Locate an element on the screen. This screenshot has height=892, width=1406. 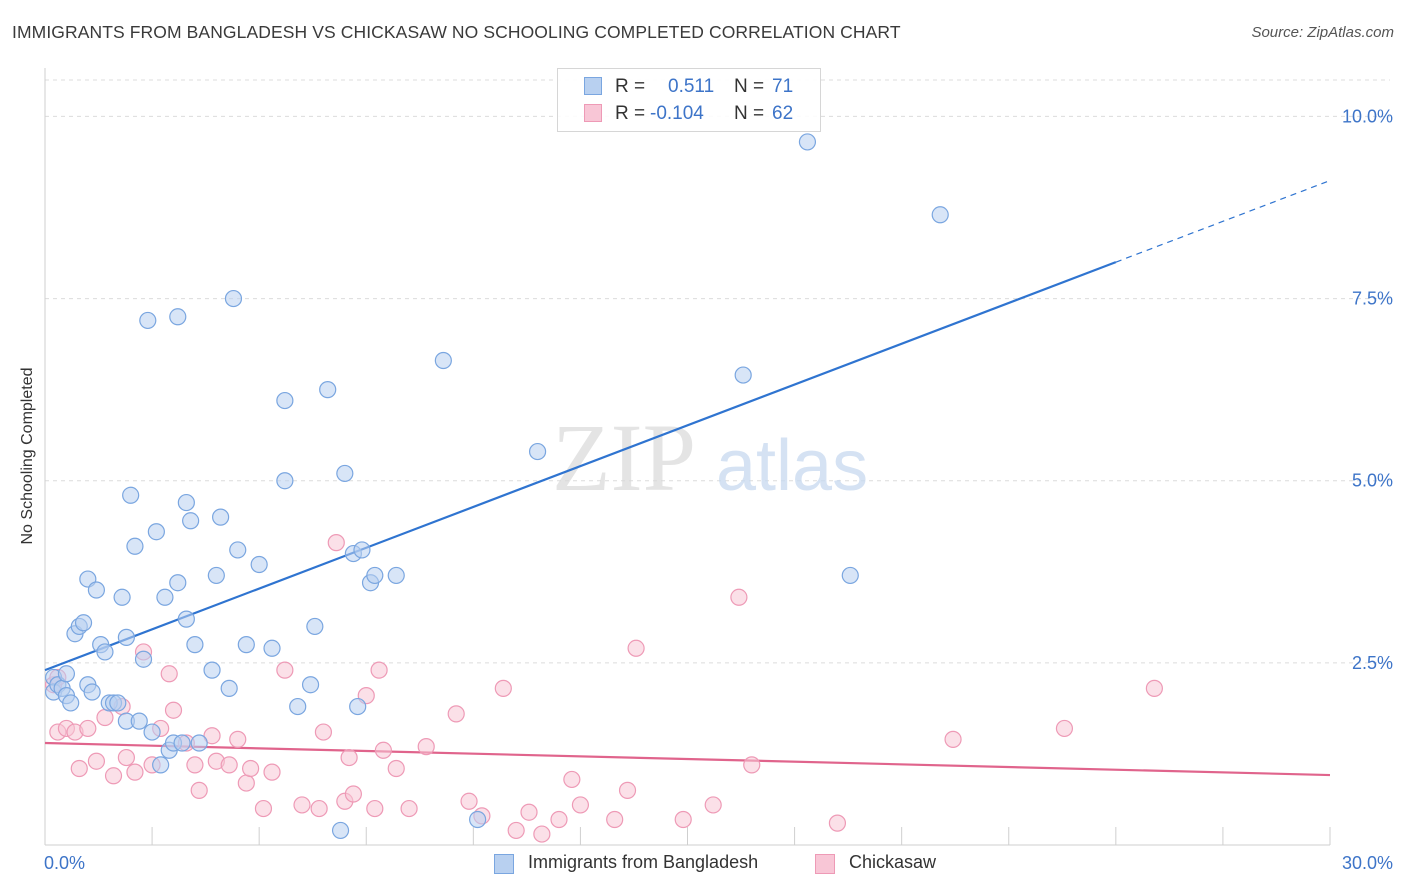
bangladesh-trendline-extension is located at coordinates (1223, 221).